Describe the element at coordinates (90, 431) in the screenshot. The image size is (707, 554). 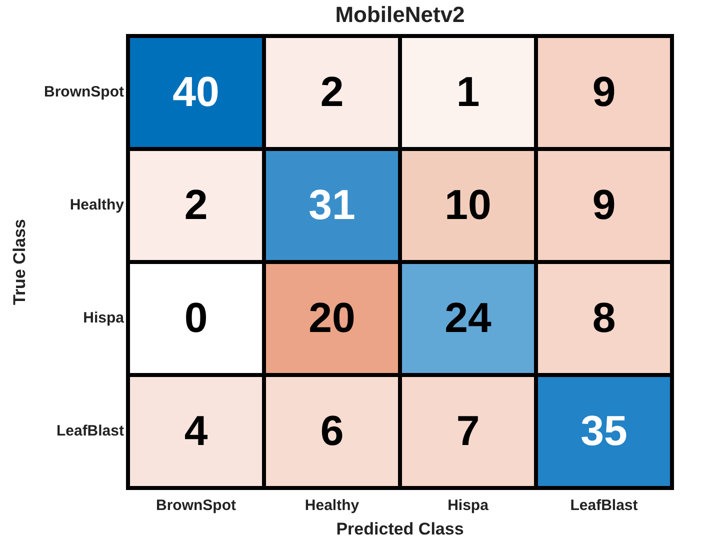
I see `y-tick-label: LeafBlast` at that location.